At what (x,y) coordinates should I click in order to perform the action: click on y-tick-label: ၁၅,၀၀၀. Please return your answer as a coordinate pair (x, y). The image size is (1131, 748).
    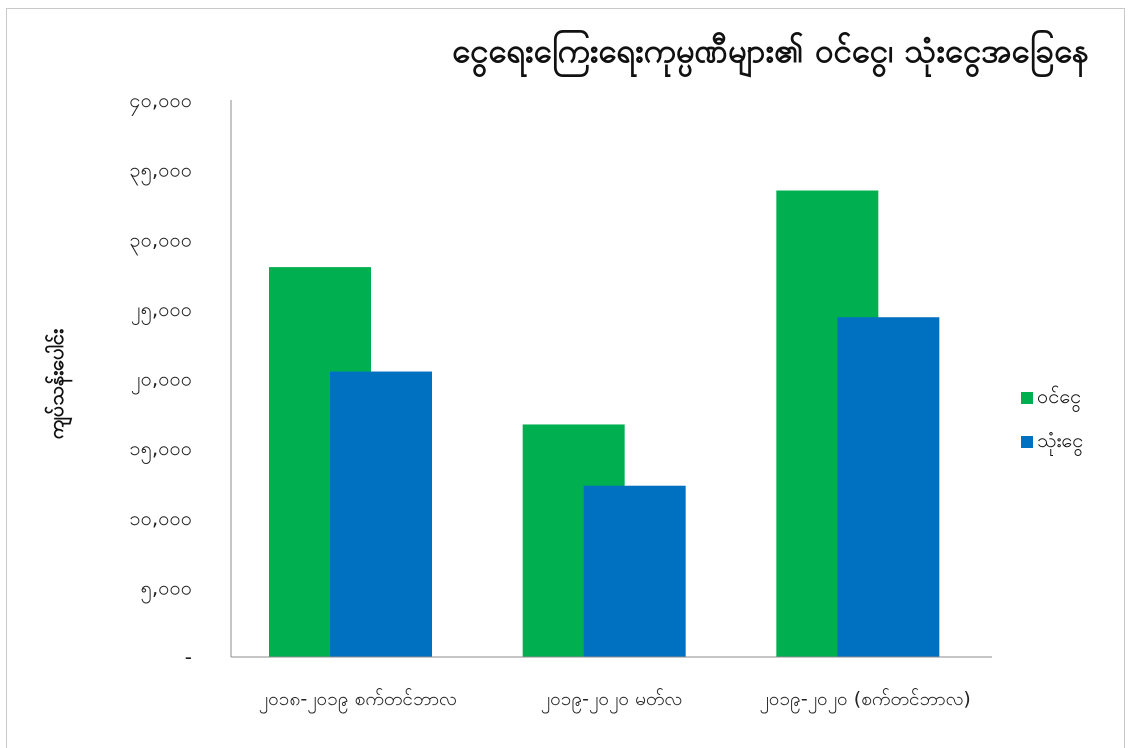
    Looking at the image, I should click on (160, 450).